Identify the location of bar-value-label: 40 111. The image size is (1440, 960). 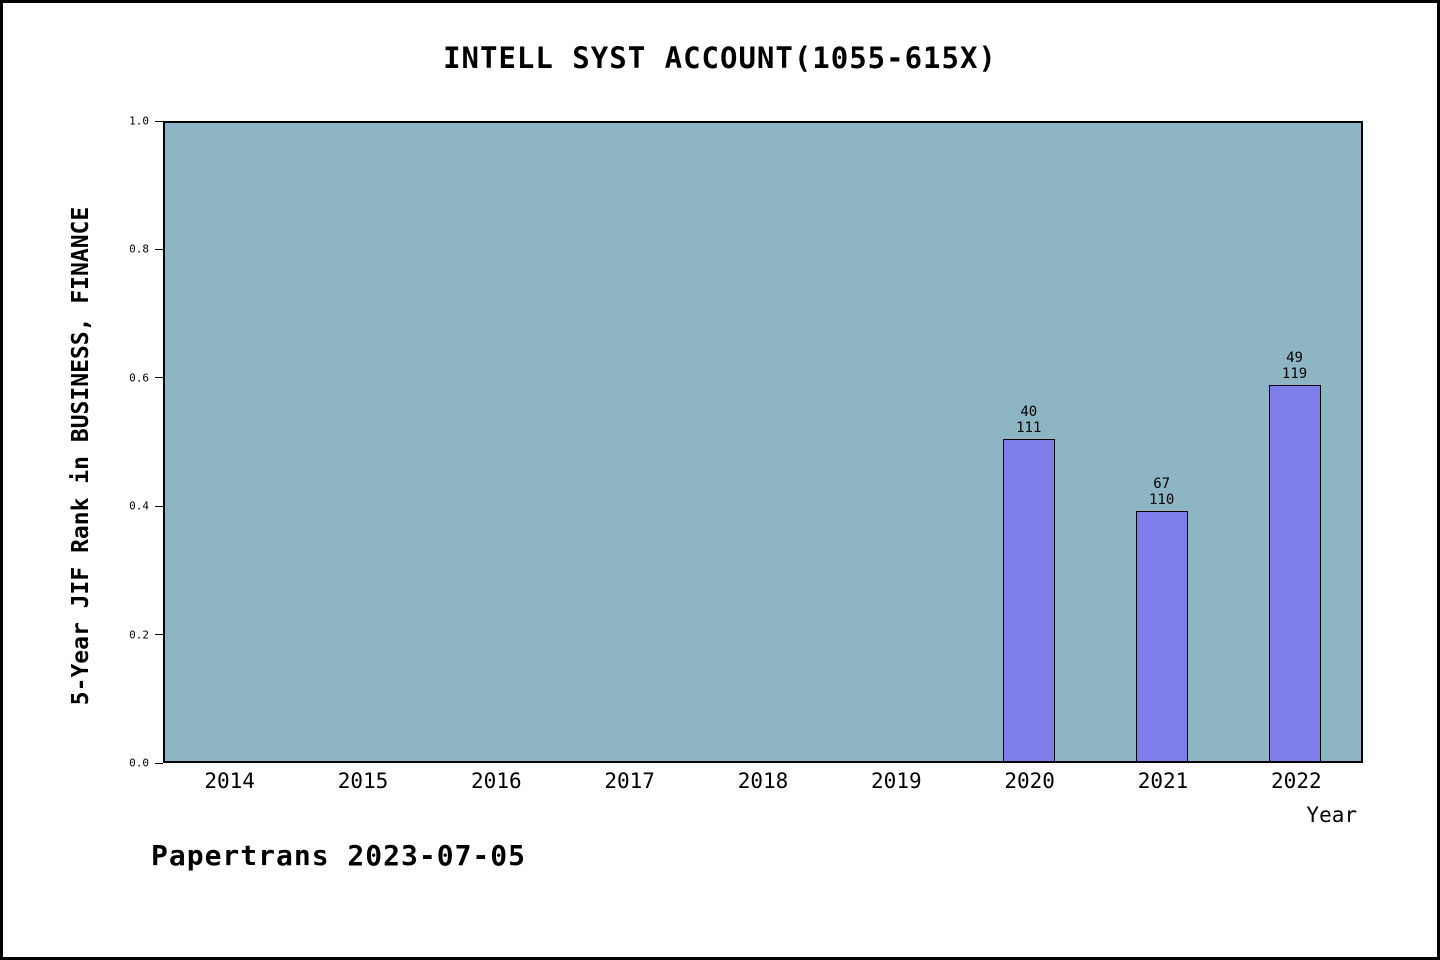
(1029, 419).